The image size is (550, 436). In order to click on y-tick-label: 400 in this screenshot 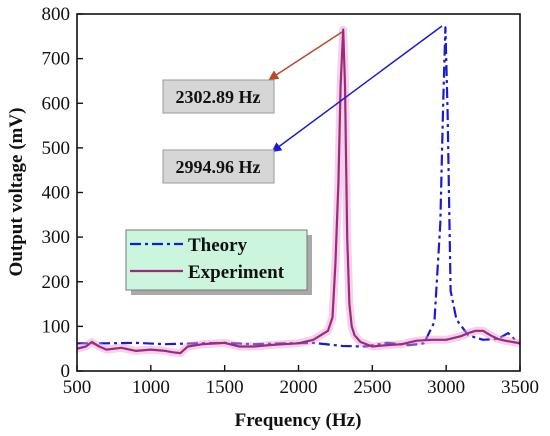, I will do `click(56, 193)`.